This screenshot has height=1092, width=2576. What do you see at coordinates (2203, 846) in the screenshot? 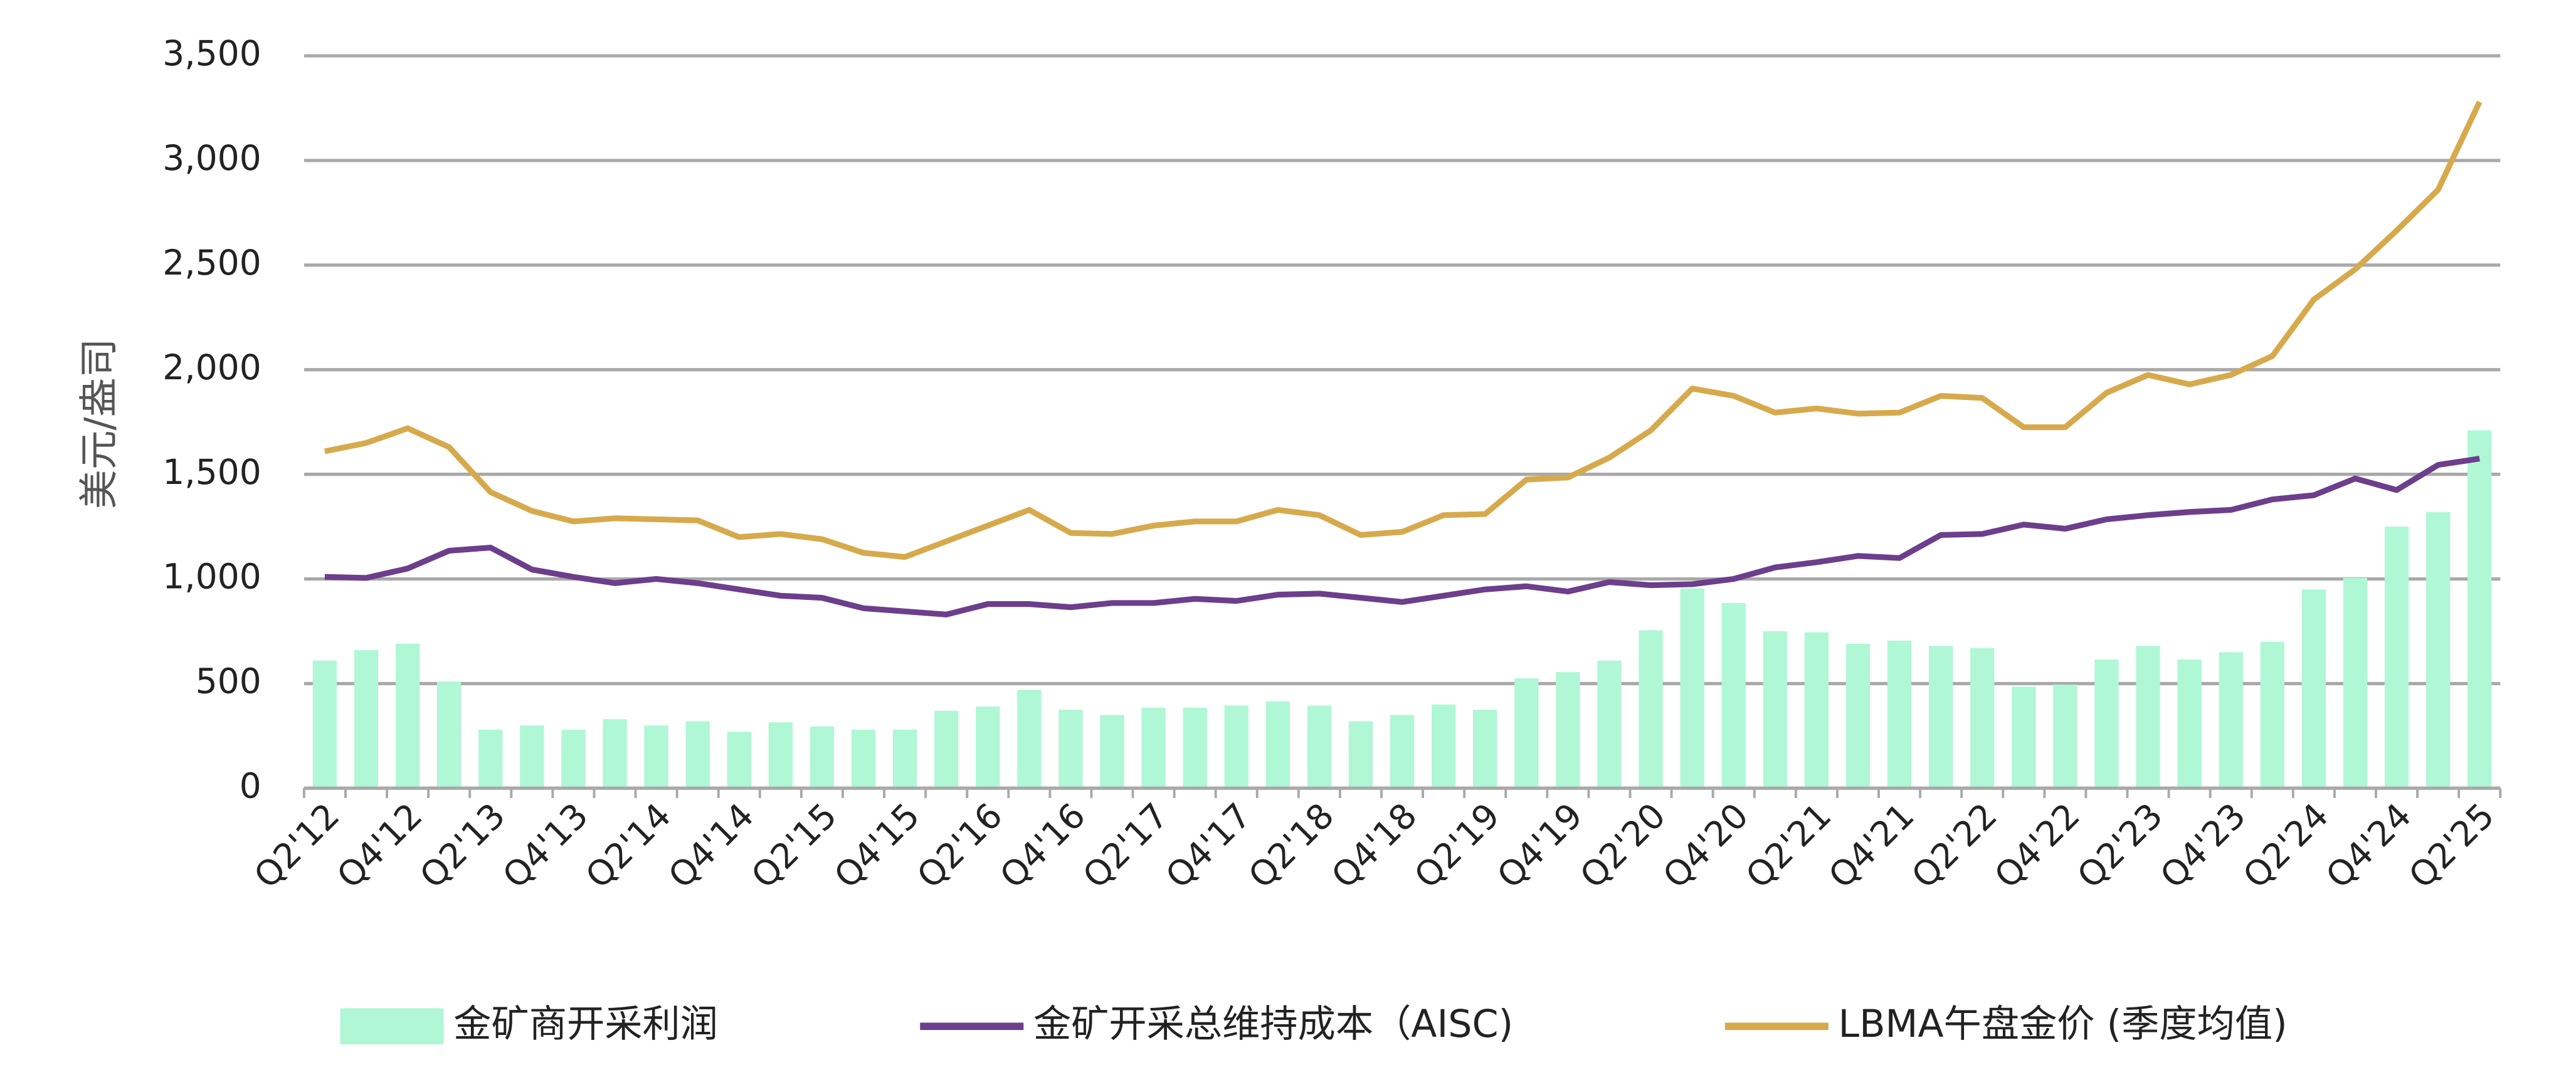
I see `x-tick-label: Q4'23` at bounding box center [2203, 846].